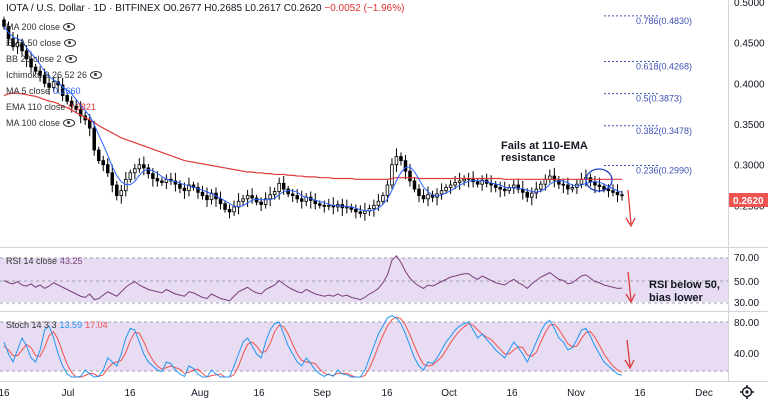 The image size is (768, 403). What do you see at coordinates (44, 261) in the screenshot?
I see `legend-rsi: RSI 14 close 43.25` at bounding box center [44, 261].